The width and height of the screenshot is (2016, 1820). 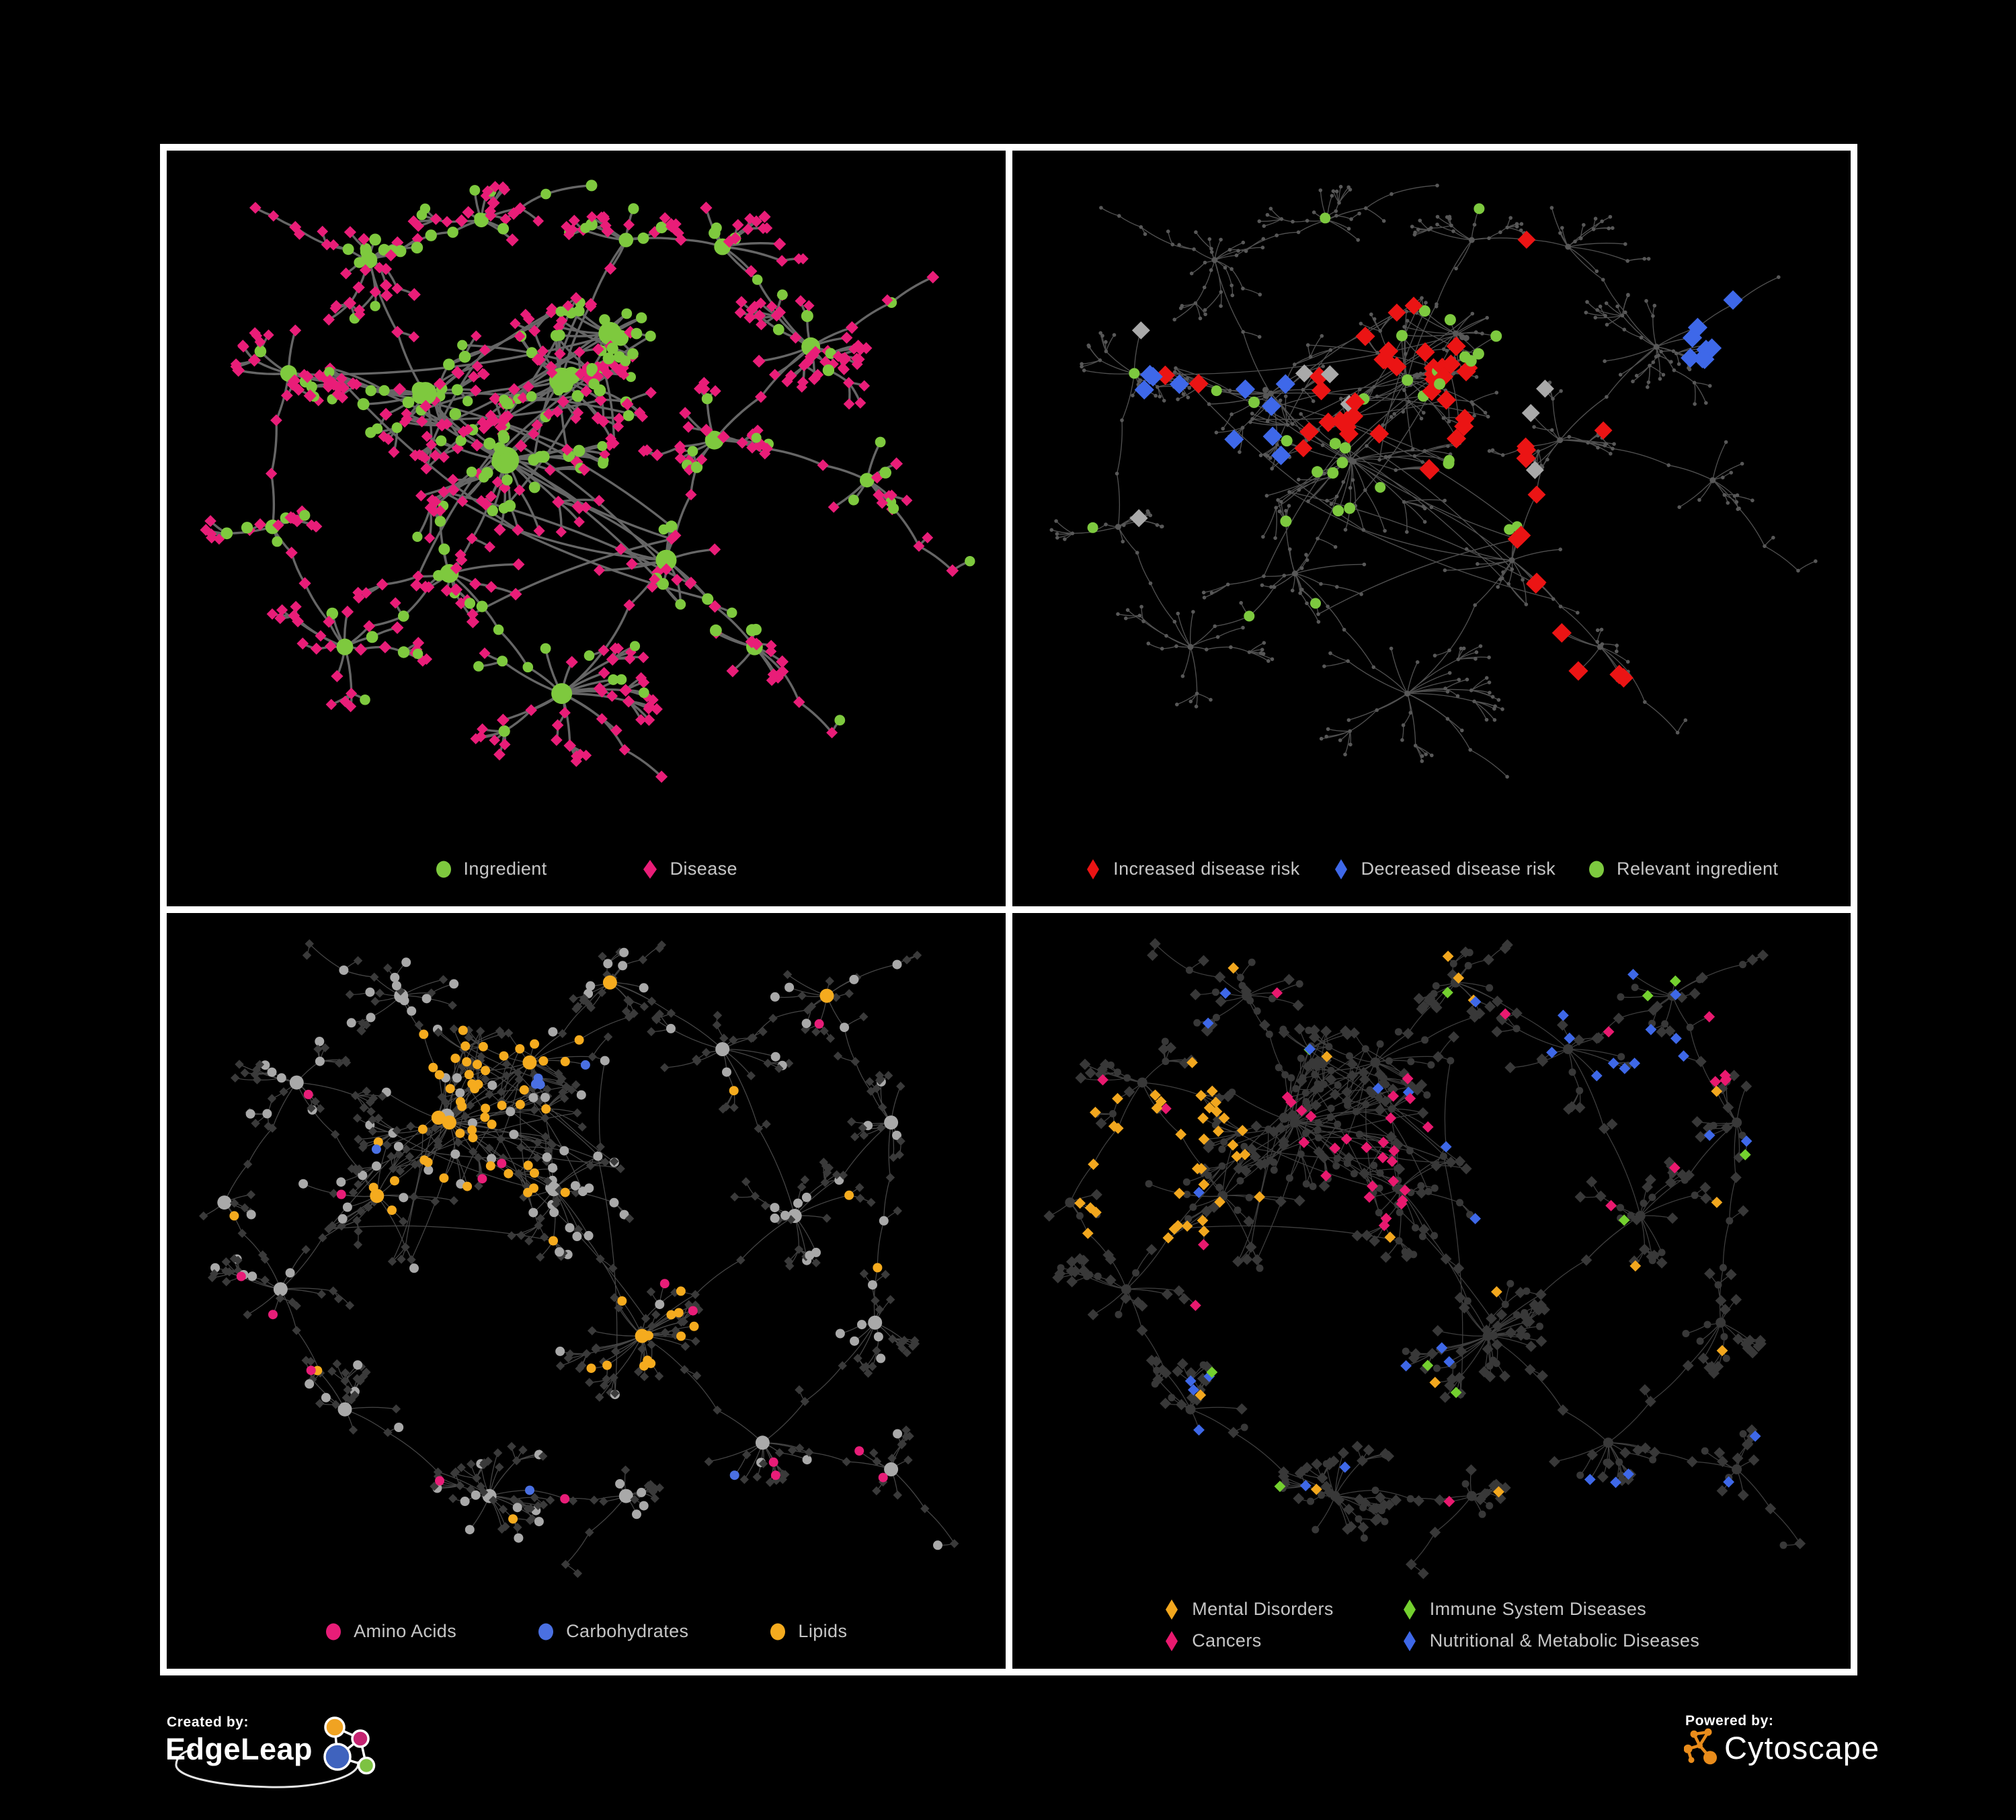 I want to click on decreased-risk-diamond-icon, so click(x=1340, y=869).